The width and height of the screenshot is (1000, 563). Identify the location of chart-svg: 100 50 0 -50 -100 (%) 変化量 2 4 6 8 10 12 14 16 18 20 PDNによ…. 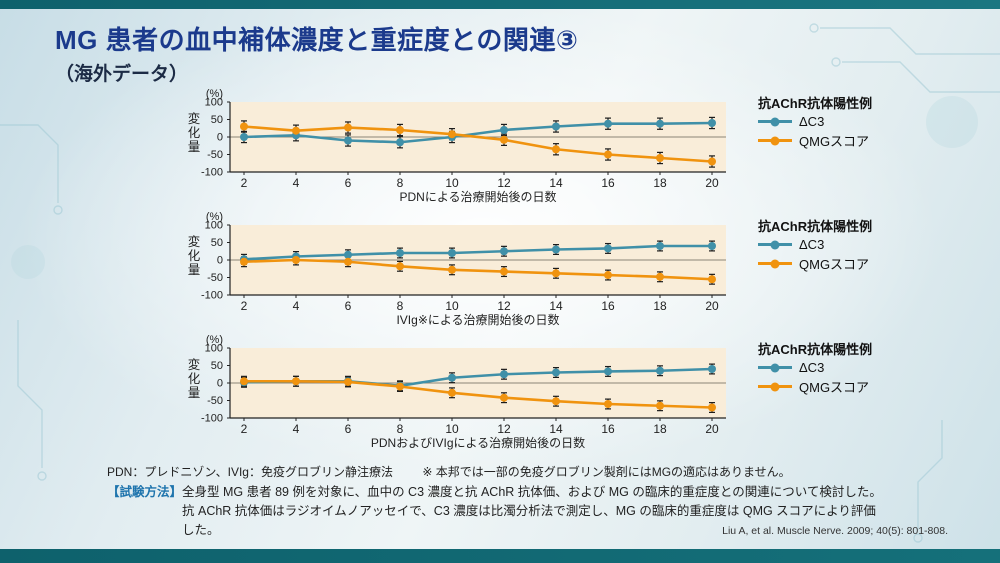
(457, 146).